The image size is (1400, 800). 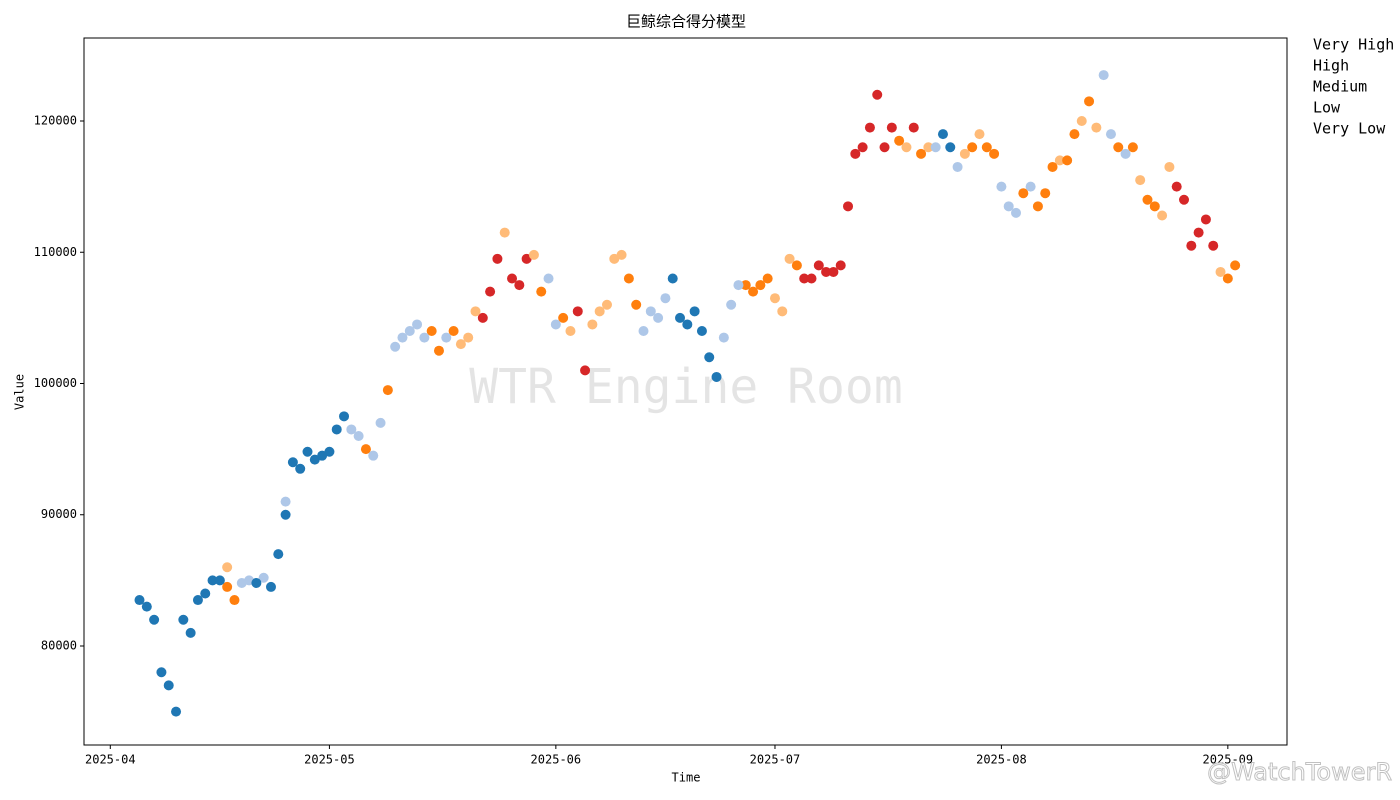 What do you see at coordinates (59, 645) in the screenshot?
I see `y-tick-label: 80000` at bounding box center [59, 645].